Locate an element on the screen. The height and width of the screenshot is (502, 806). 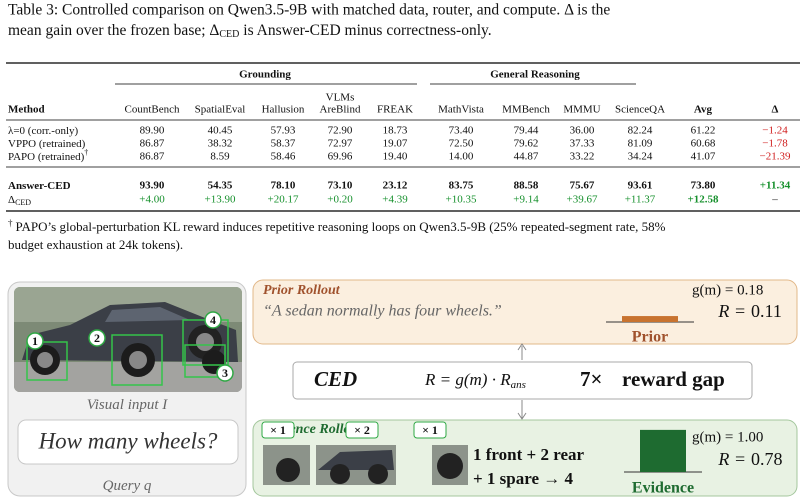
evidence-bar-label: Evidence is located at coordinates (663, 488).